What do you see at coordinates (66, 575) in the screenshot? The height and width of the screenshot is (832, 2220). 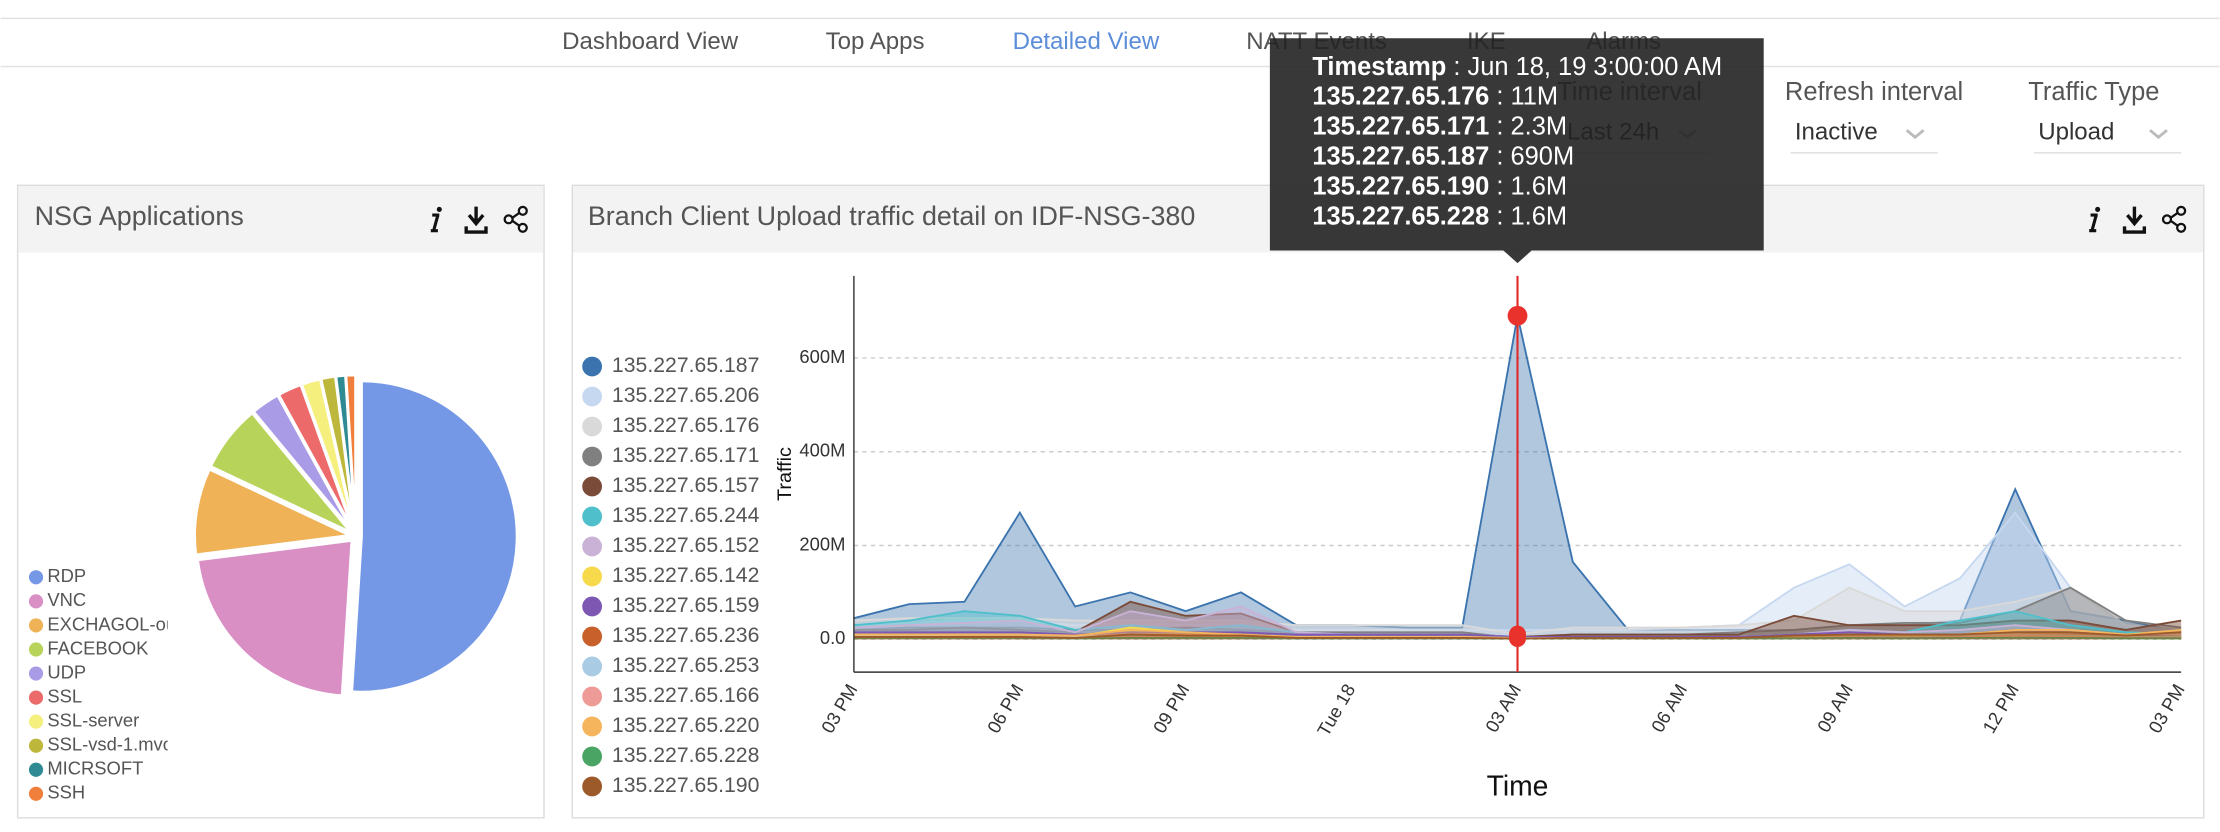 I see `legend-label: RDP` at bounding box center [66, 575].